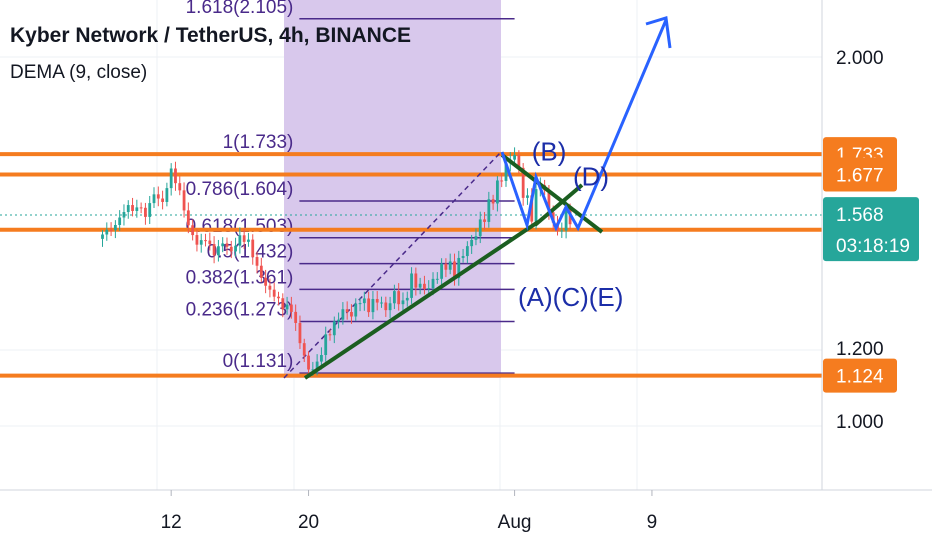  I want to click on indicator-label: DEMA (9, close), so click(79, 72).